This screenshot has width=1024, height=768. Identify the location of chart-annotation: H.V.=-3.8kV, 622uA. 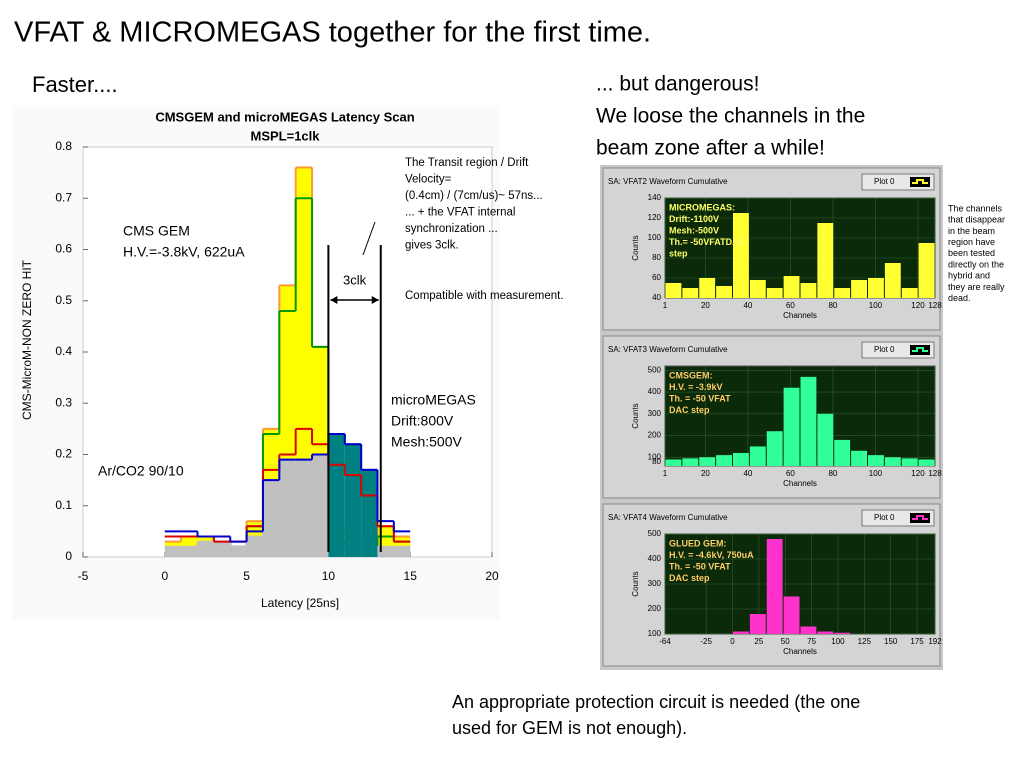
(184, 252).